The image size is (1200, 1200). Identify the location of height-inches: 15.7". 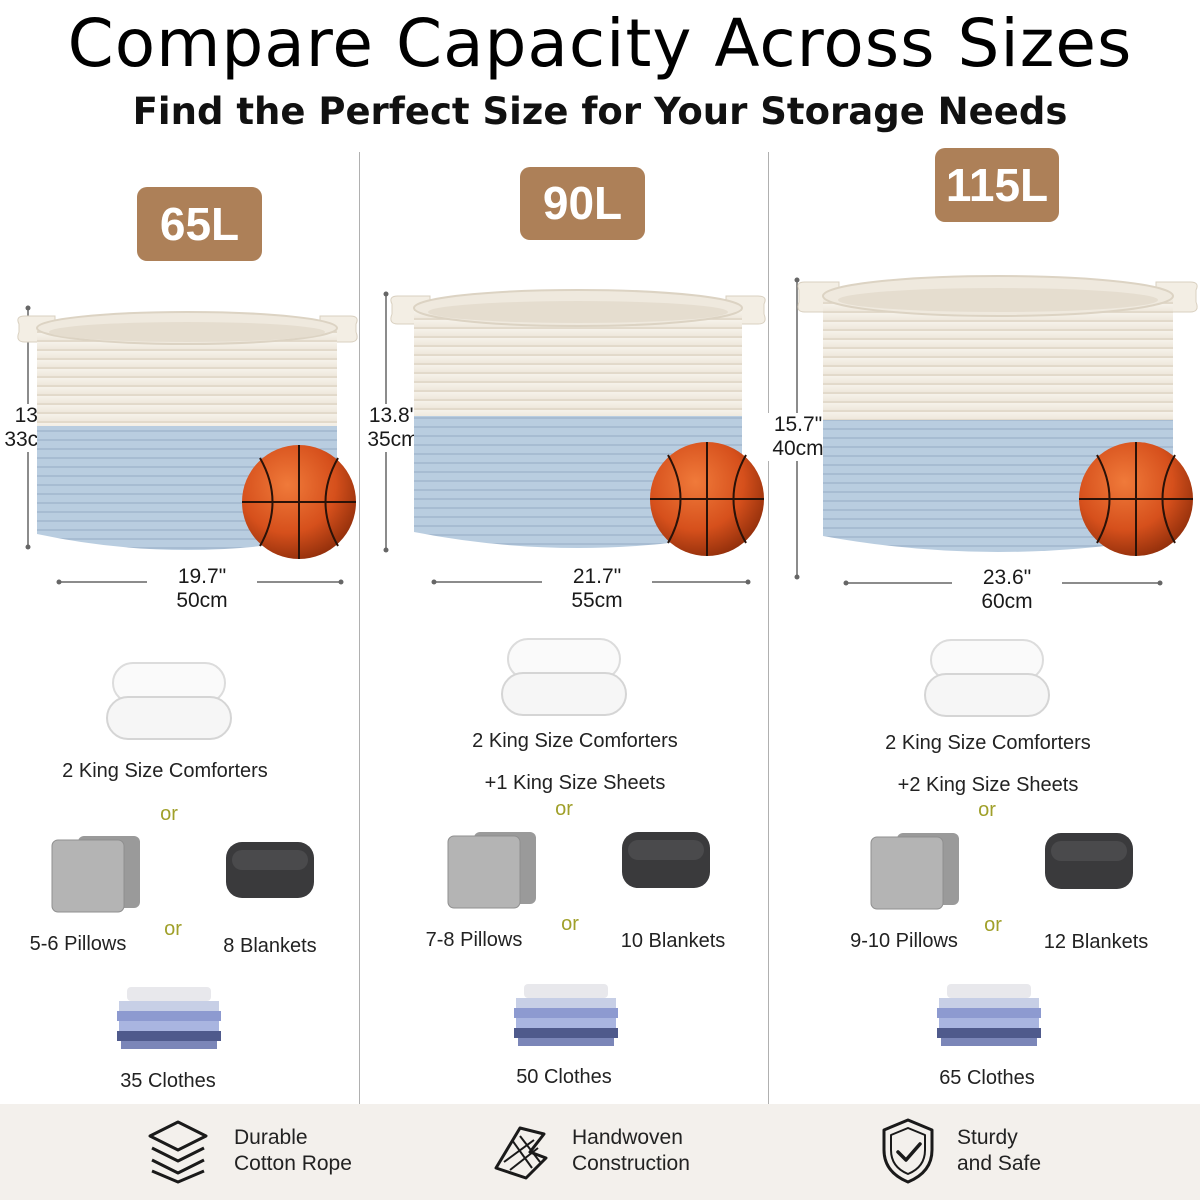
(798, 424).